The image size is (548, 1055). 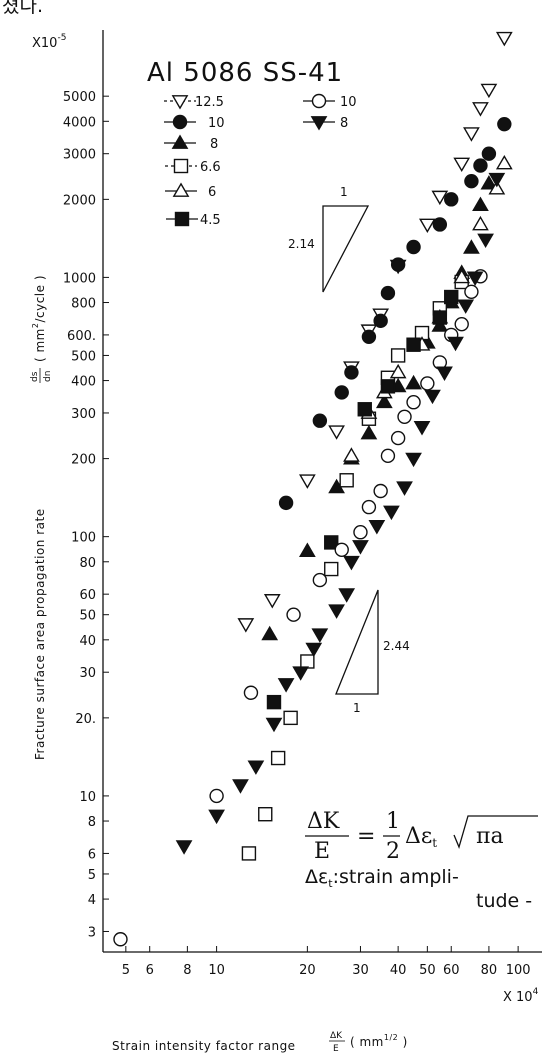 I want to click on chart-title: Al 5086 SS-41, so click(x=245, y=73).